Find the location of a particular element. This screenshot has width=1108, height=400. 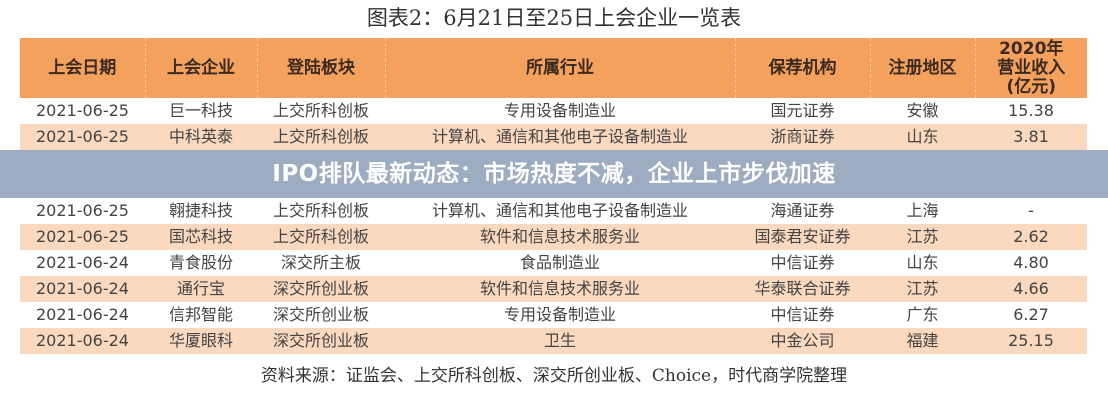

table-header-row: 上会日期 上会企业 登陆板块 所属行业 保荐机构 注册地区 2020年 营业收入 (亿元) is located at coordinates (553, 68).